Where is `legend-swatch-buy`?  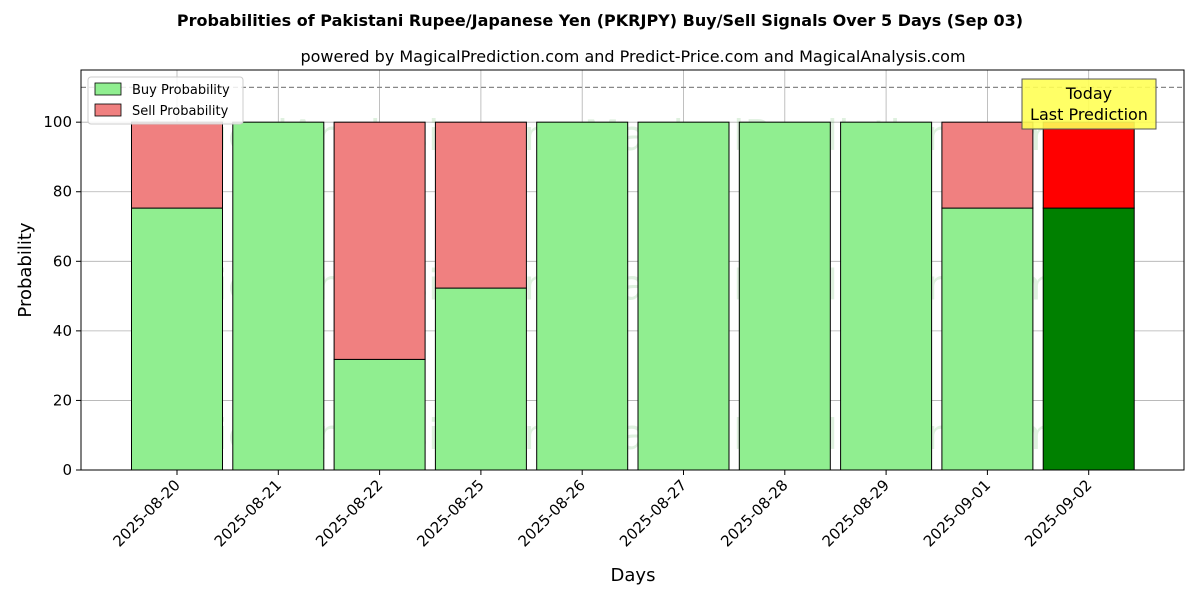 legend-swatch-buy is located at coordinates (108, 89).